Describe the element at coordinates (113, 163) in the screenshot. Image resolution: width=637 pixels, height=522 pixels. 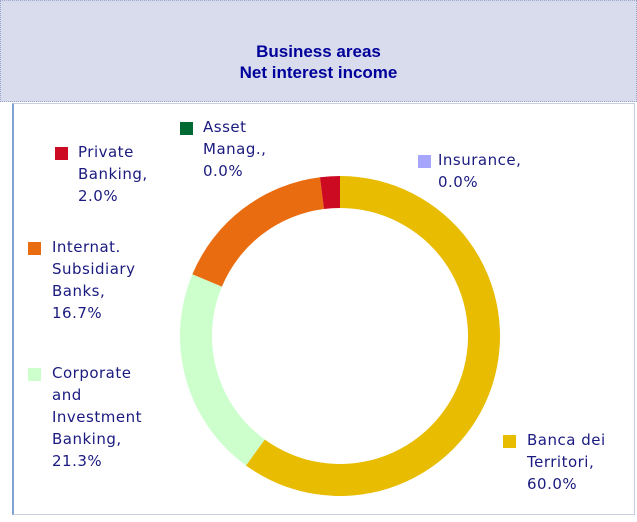
I see `category: Private Banking,` at that location.